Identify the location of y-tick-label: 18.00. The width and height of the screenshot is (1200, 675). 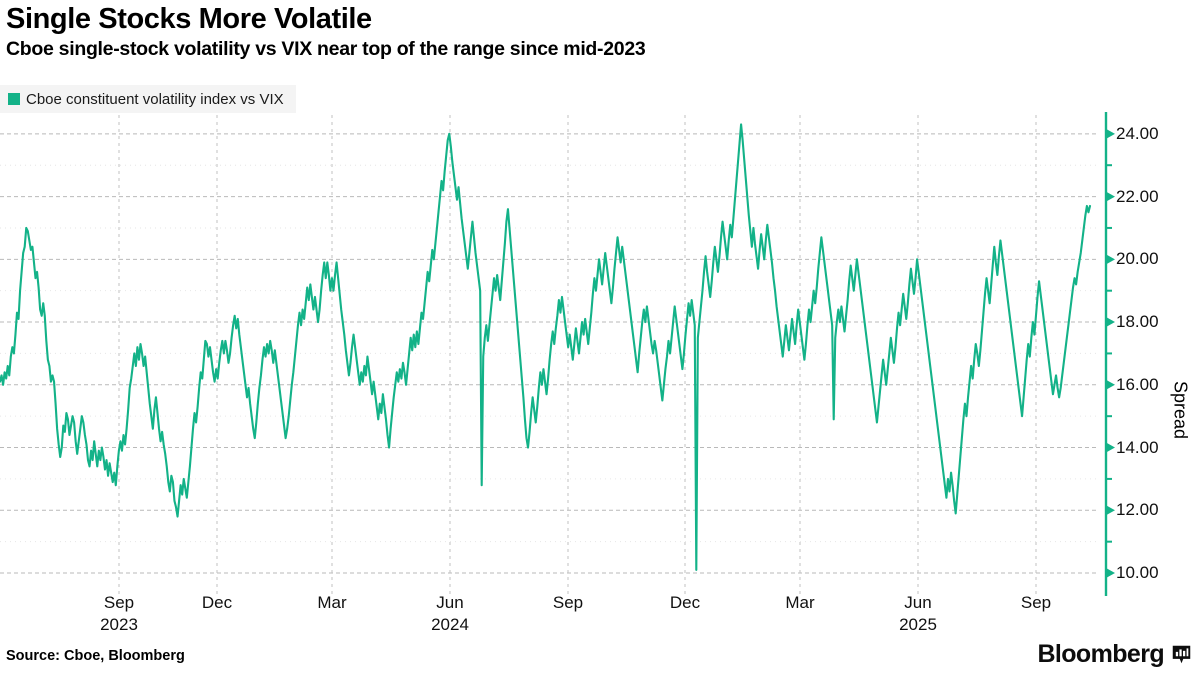
(1137, 322).